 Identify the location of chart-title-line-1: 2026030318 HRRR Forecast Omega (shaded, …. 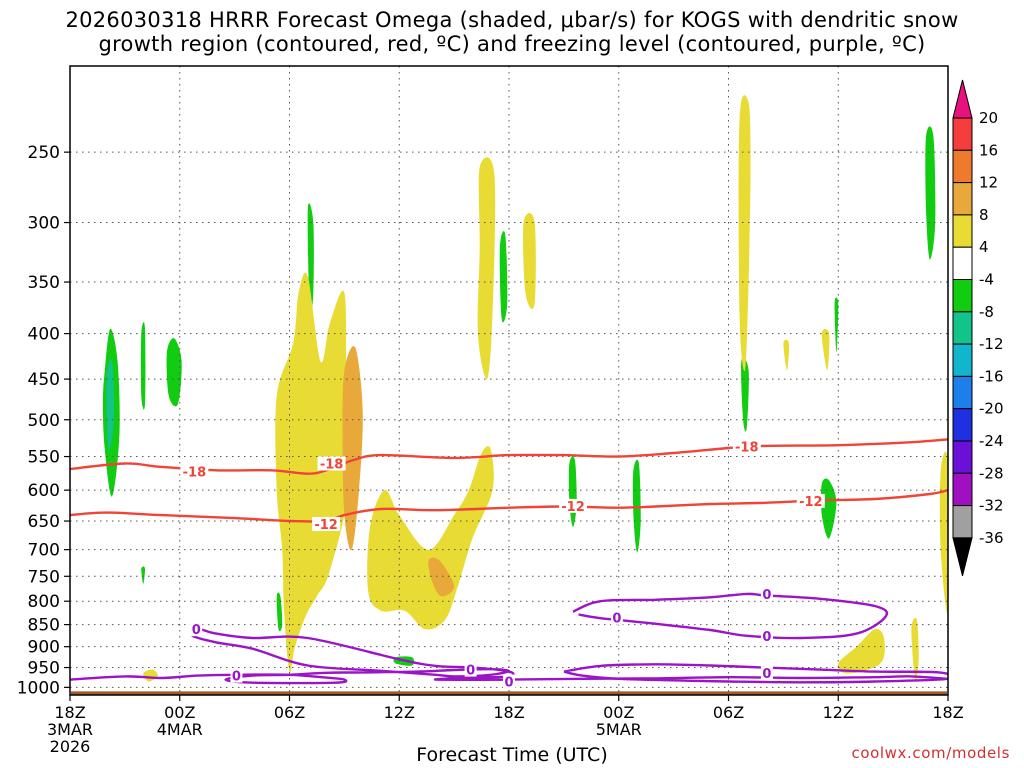
(512, 20).